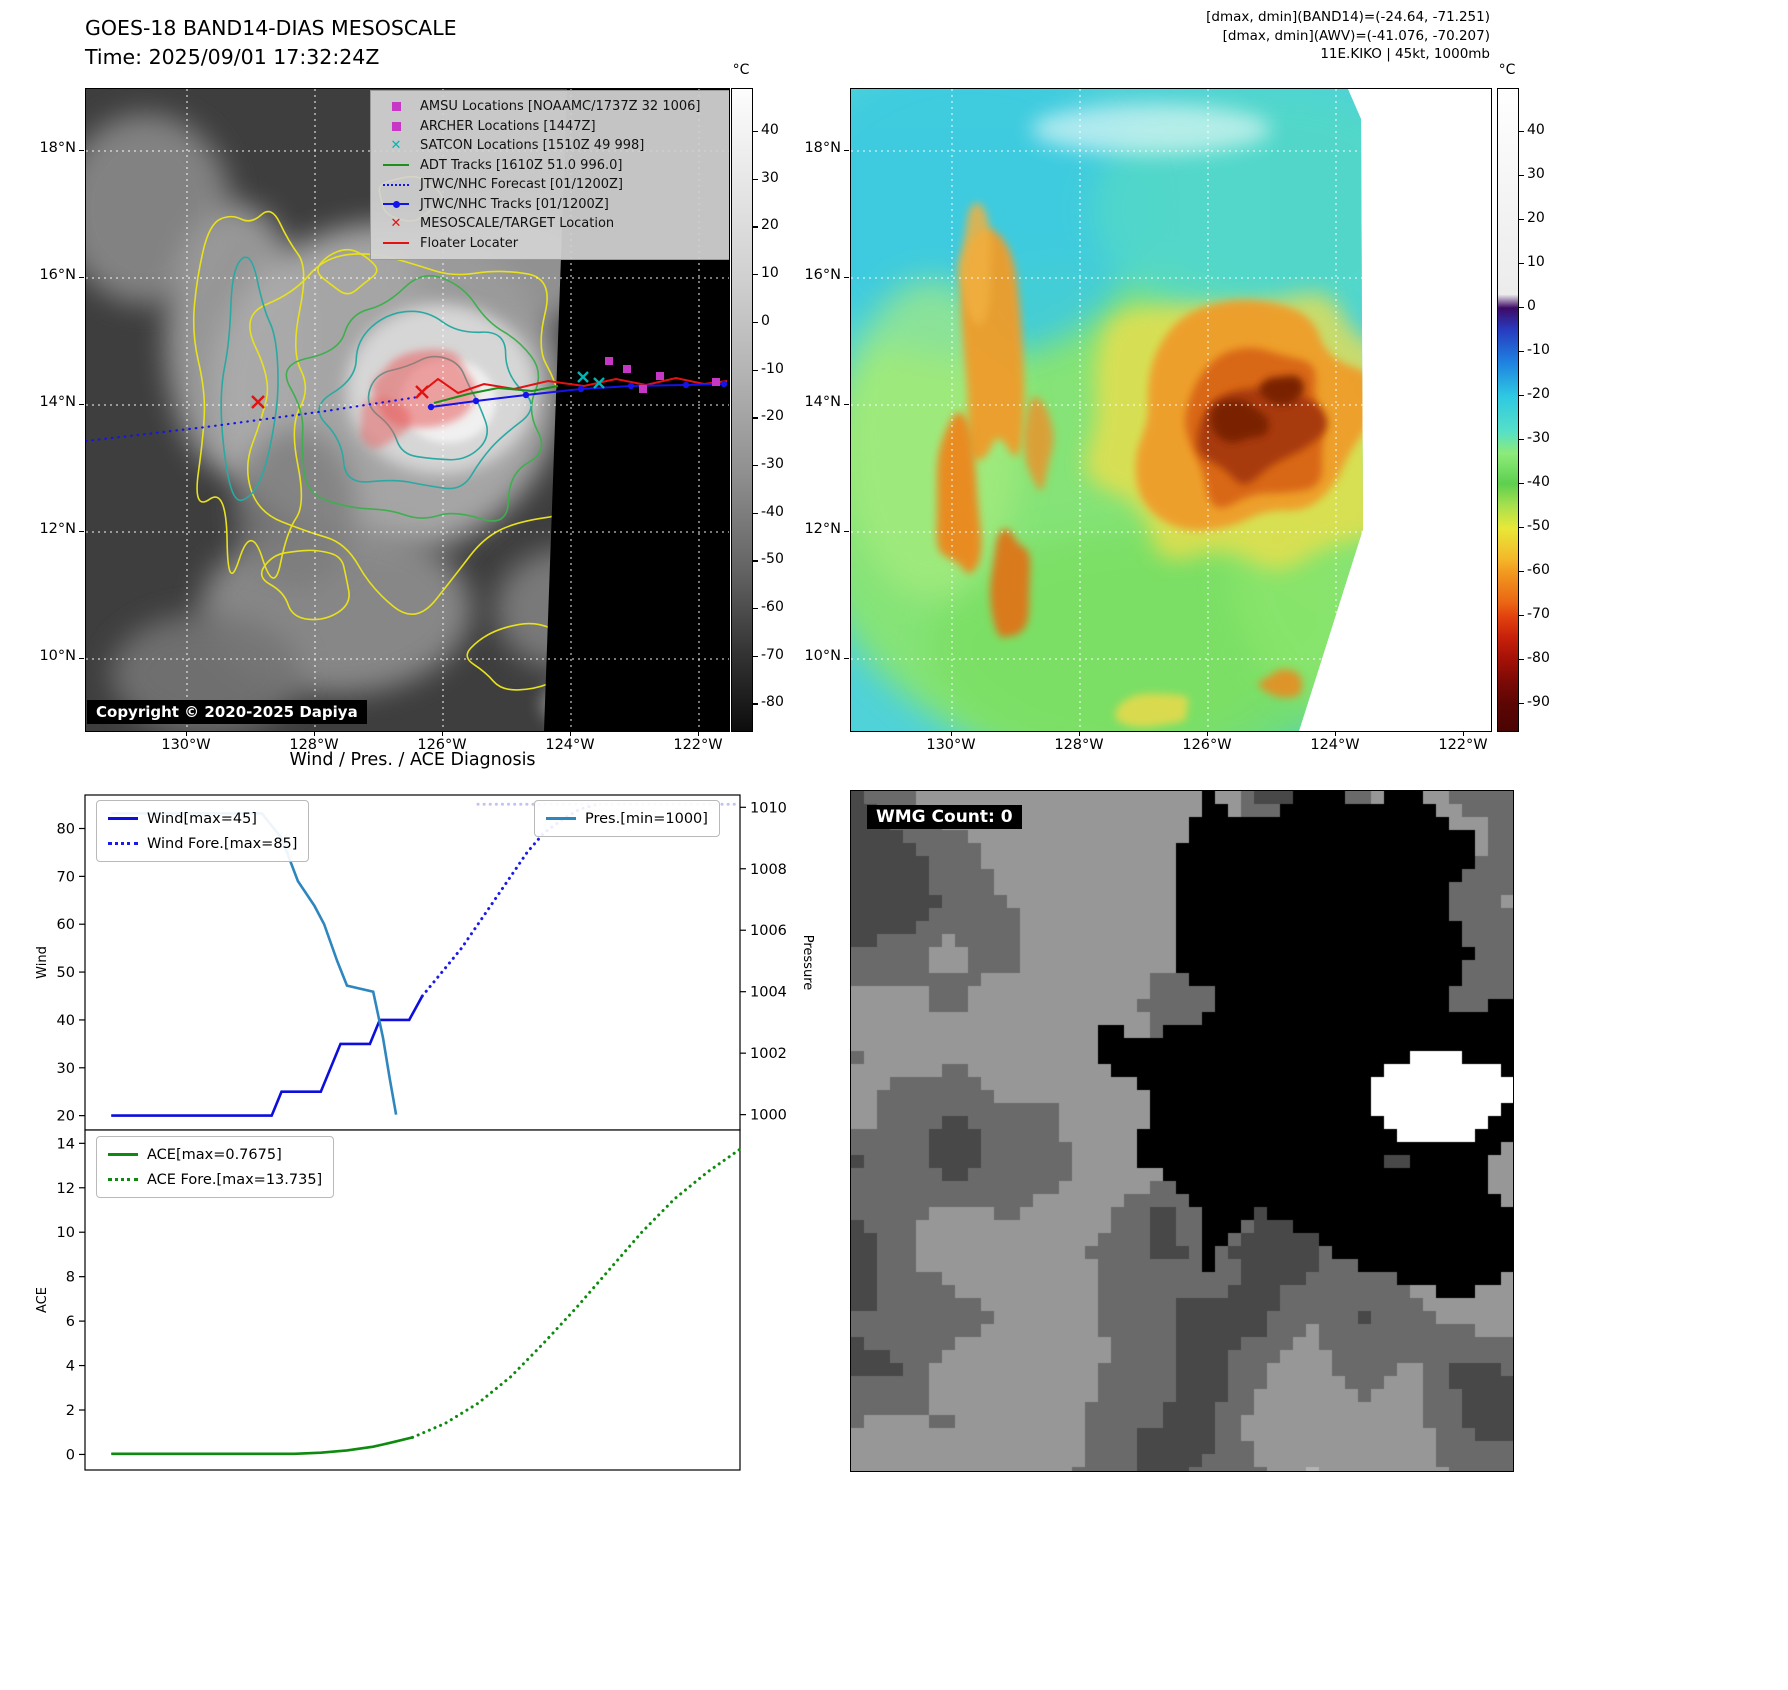 Image resolution: width=1788 pixels, height=1690 pixels. I want to click on square-icon, so click(396, 126).